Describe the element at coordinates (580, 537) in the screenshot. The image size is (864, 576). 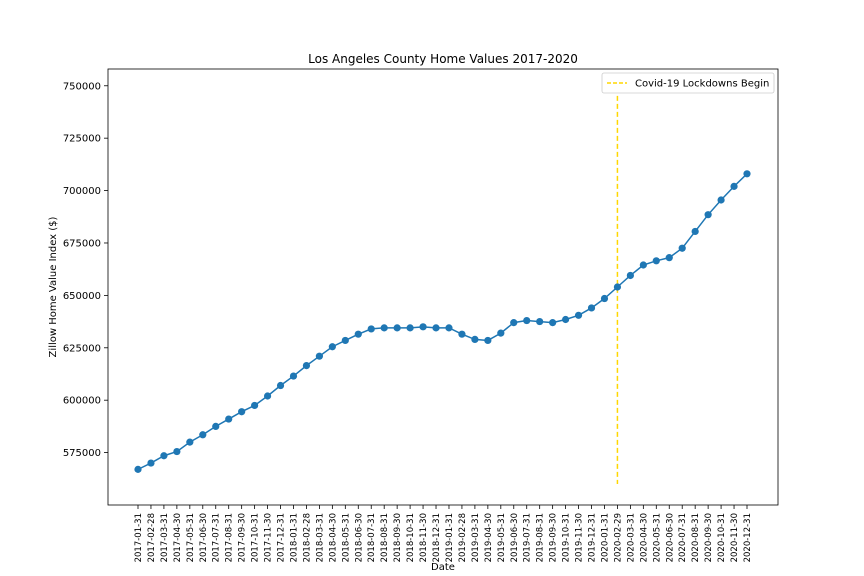
I see `x-tick-label: 2019-11-30` at that location.